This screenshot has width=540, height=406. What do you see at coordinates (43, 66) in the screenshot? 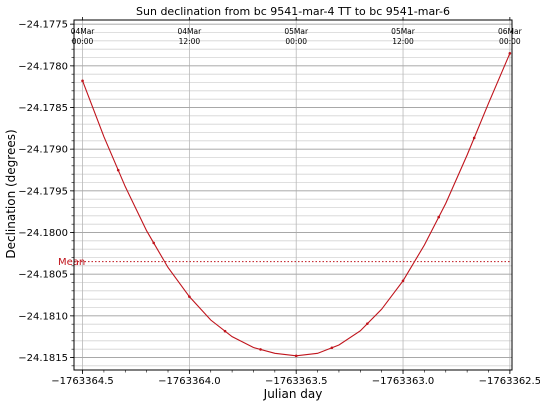
I see `y-tick-label: −24.1780` at bounding box center [43, 66].